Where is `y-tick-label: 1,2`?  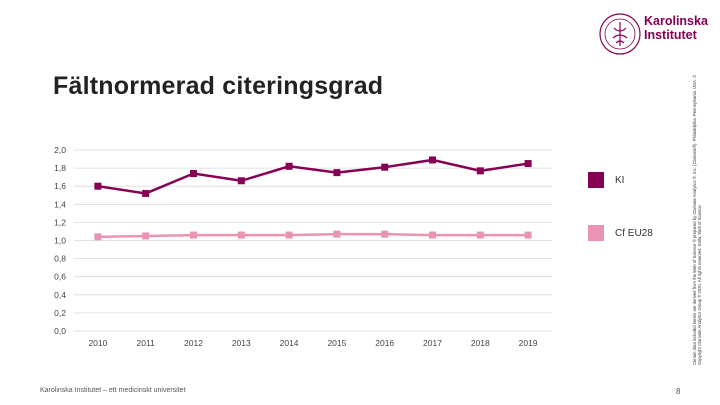 y-tick-label: 1,2 is located at coordinates (60, 222).